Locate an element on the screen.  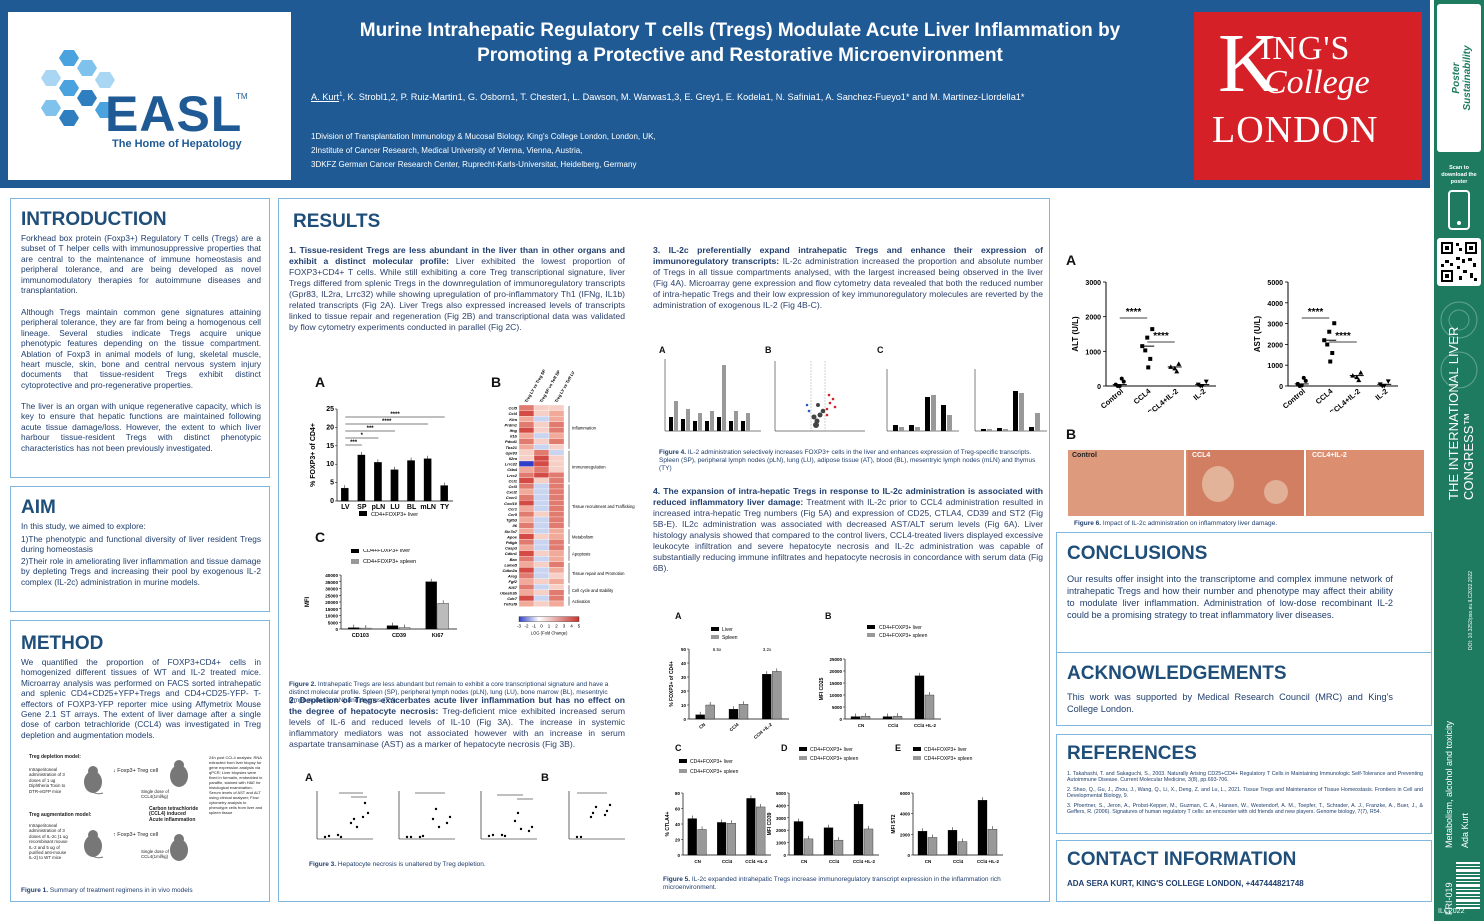
acknowledgements-heading: ACKNOWLEDGEMENTS is located at coordinates (1177, 673).